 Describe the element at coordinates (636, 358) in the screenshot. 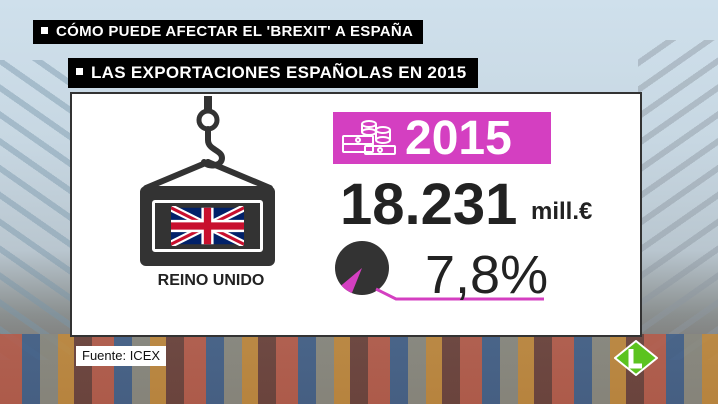

I see `lasexta-logo-icon` at that location.